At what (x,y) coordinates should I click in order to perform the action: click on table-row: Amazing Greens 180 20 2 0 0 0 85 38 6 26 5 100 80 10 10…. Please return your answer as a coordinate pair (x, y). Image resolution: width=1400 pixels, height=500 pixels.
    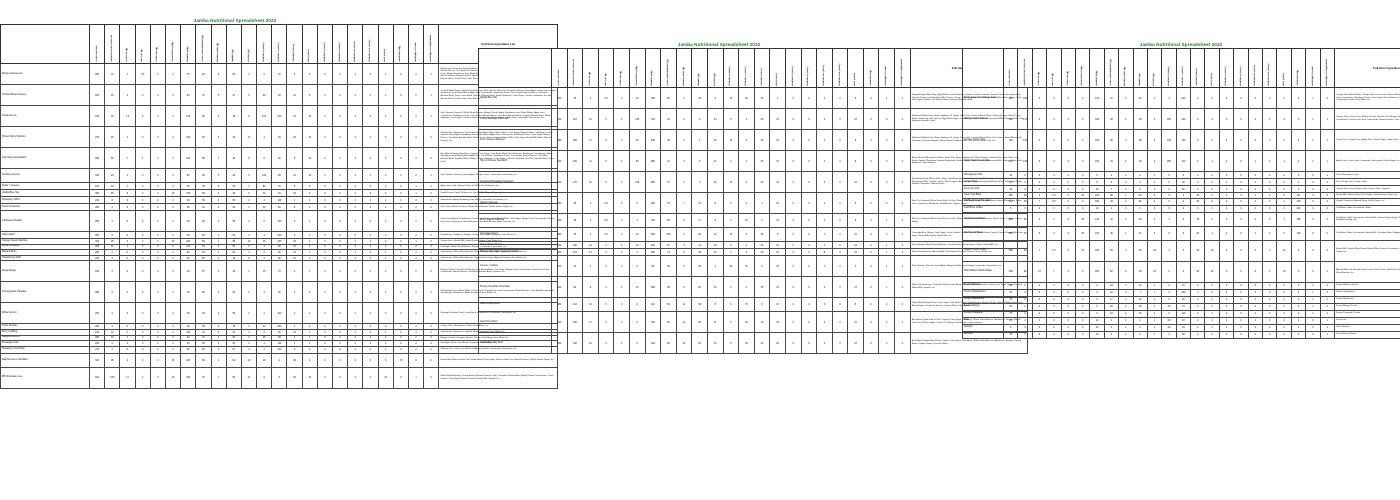
    Looking at the image, I should click on (279, 175).